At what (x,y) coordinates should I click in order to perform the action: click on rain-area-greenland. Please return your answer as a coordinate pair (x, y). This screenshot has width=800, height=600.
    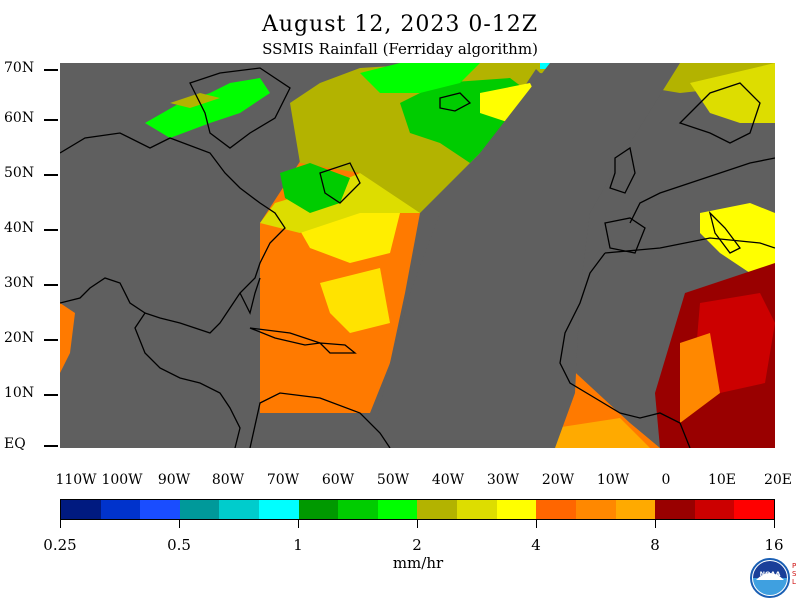
    Looking at the image, I should click on (207, 108).